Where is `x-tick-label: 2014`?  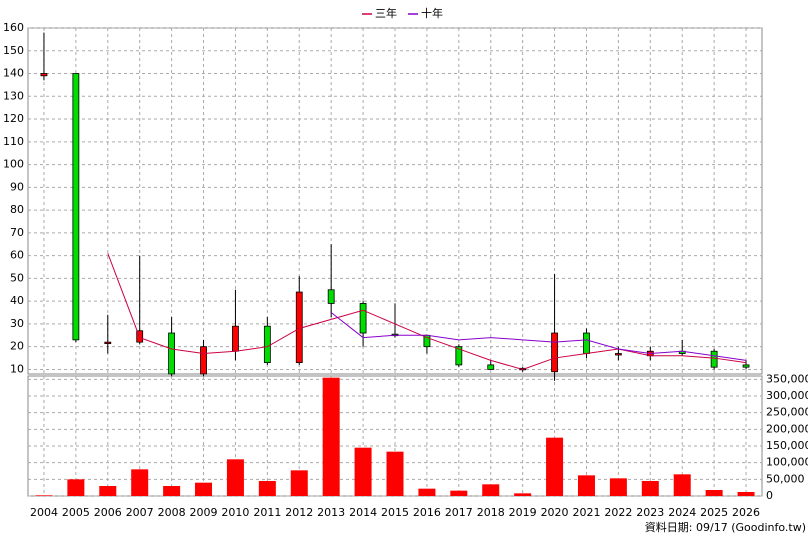
x-tick-label: 2014 is located at coordinates (363, 512).